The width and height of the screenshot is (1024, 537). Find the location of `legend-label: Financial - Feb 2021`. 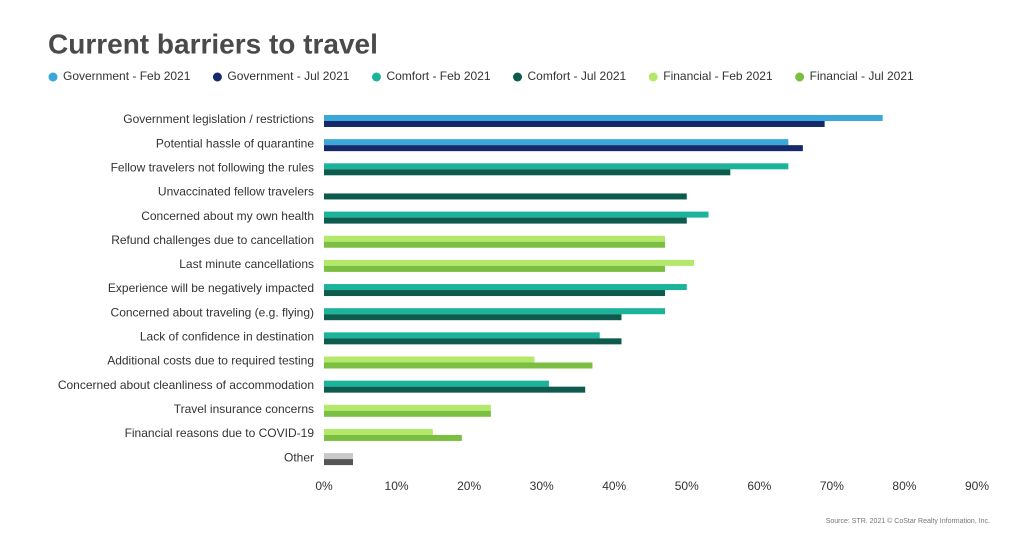

legend-label: Financial - Feb 2021 is located at coordinates (718, 76).